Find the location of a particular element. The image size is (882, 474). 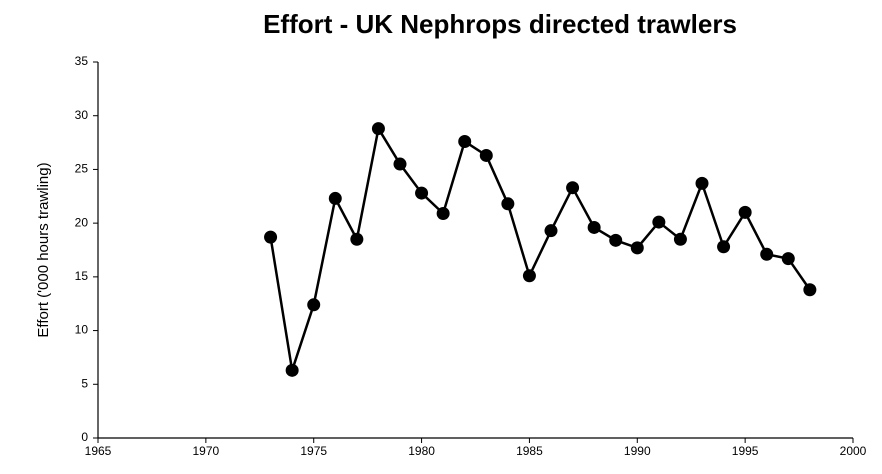

x-tick-label: 1995 is located at coordinates (745, 451).